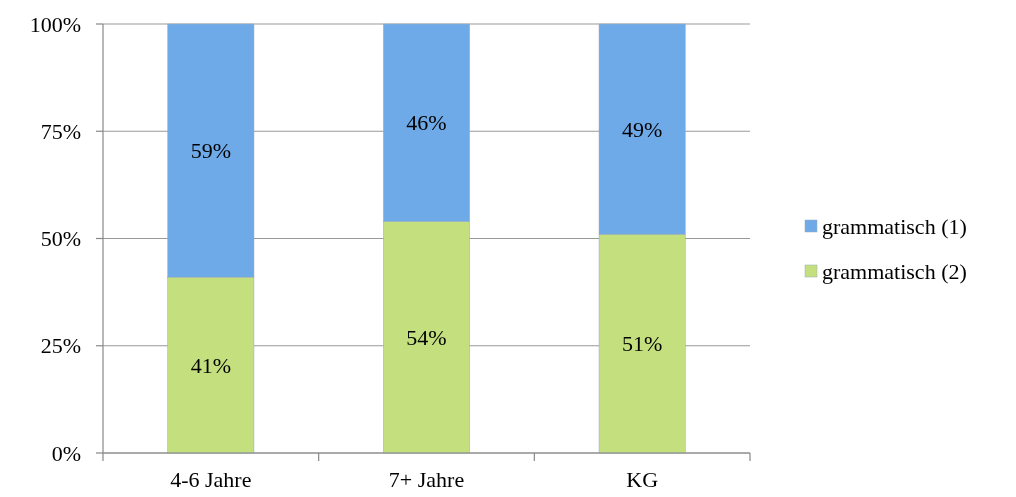 Image resolution: width=1016 pixels, height=497 pixels. What do you see at coordinates (894, 226) in the screenshot?
I see `legend-label: grammatisch (1)` at bounding box center [894, 226].